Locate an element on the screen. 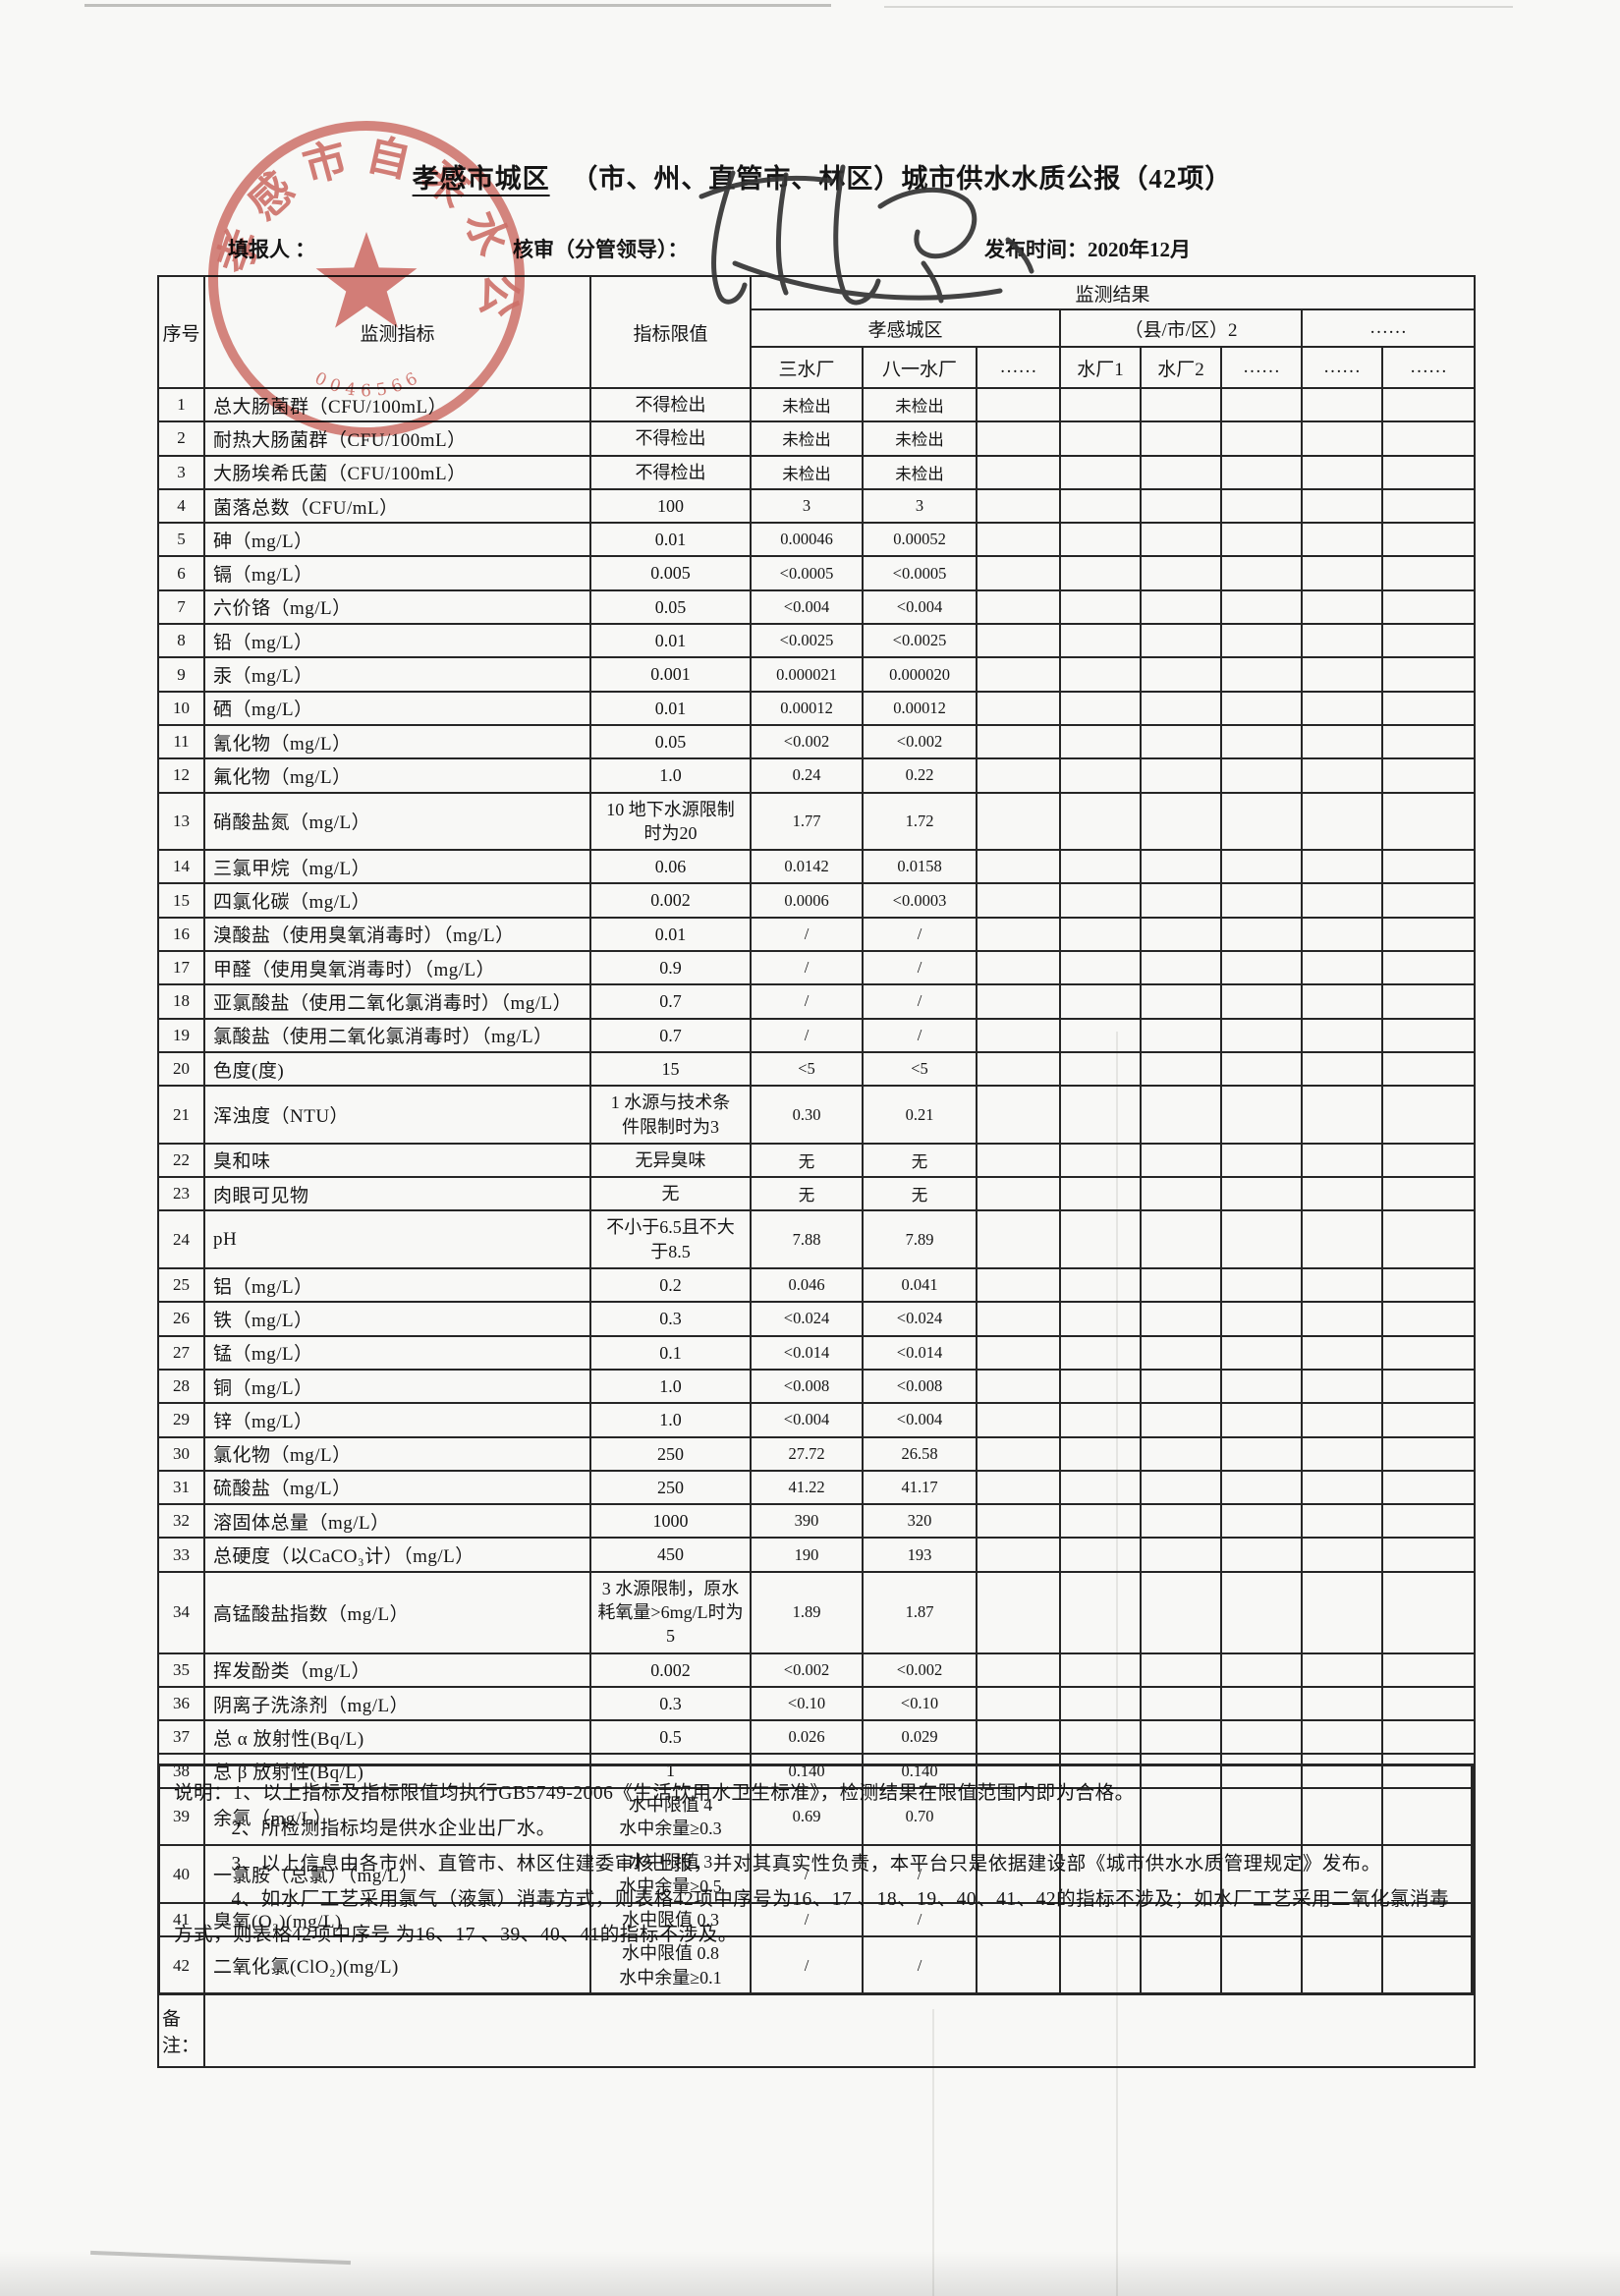 This screenshot has width=1620, height=2296. indicator-cell: 臭氧(O₃)(mg/L) is located at coordinates (397, 1919).